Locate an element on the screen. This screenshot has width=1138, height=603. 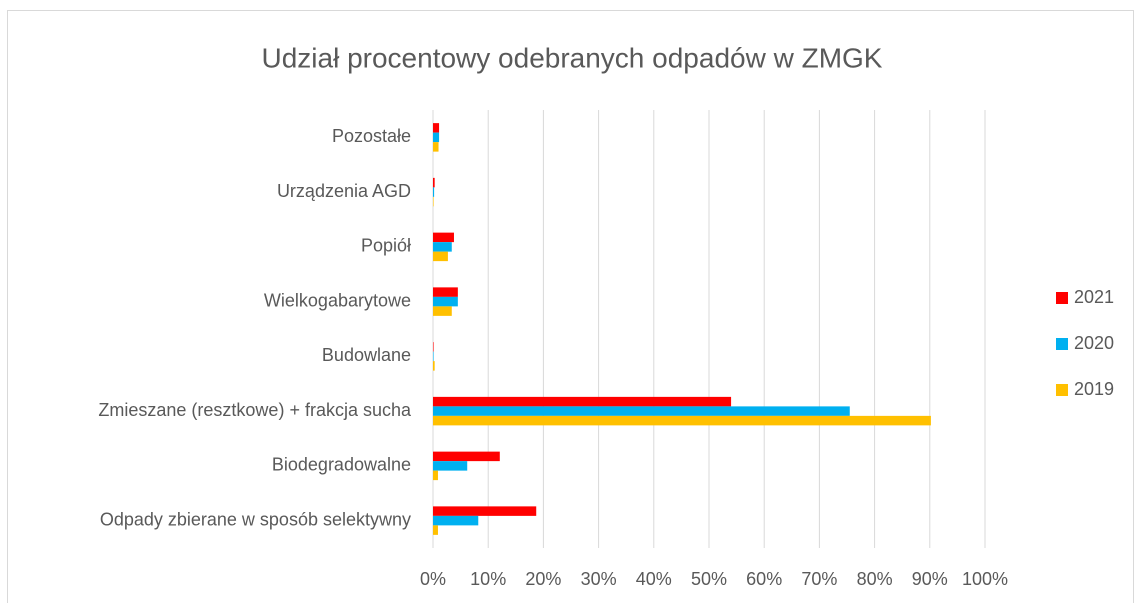
x-tick-label: 70% is located at coordinates (819, 579).